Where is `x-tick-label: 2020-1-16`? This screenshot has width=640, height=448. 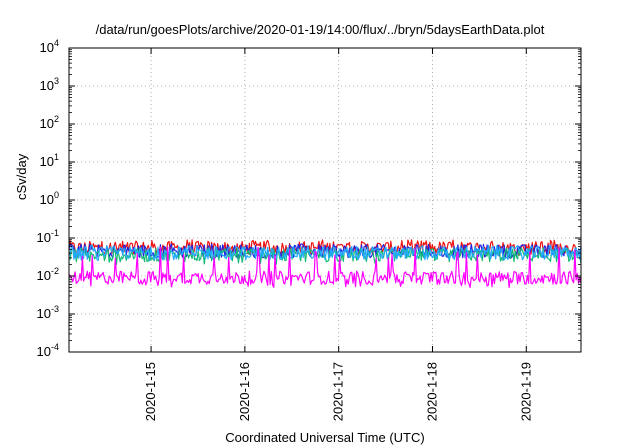
x-tick-label: 2020-1-16 is located at coordinates (244, 391).